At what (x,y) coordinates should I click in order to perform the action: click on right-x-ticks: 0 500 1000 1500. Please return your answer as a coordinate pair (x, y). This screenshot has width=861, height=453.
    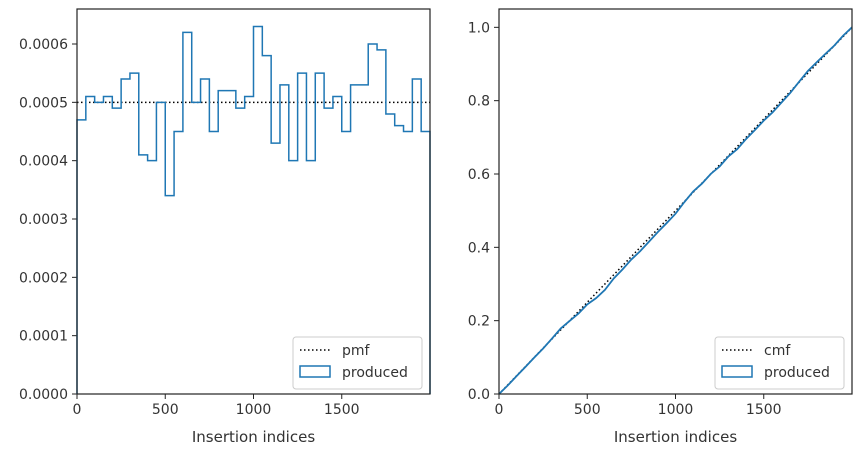
    Looking at the image, I should click on (638, 406).